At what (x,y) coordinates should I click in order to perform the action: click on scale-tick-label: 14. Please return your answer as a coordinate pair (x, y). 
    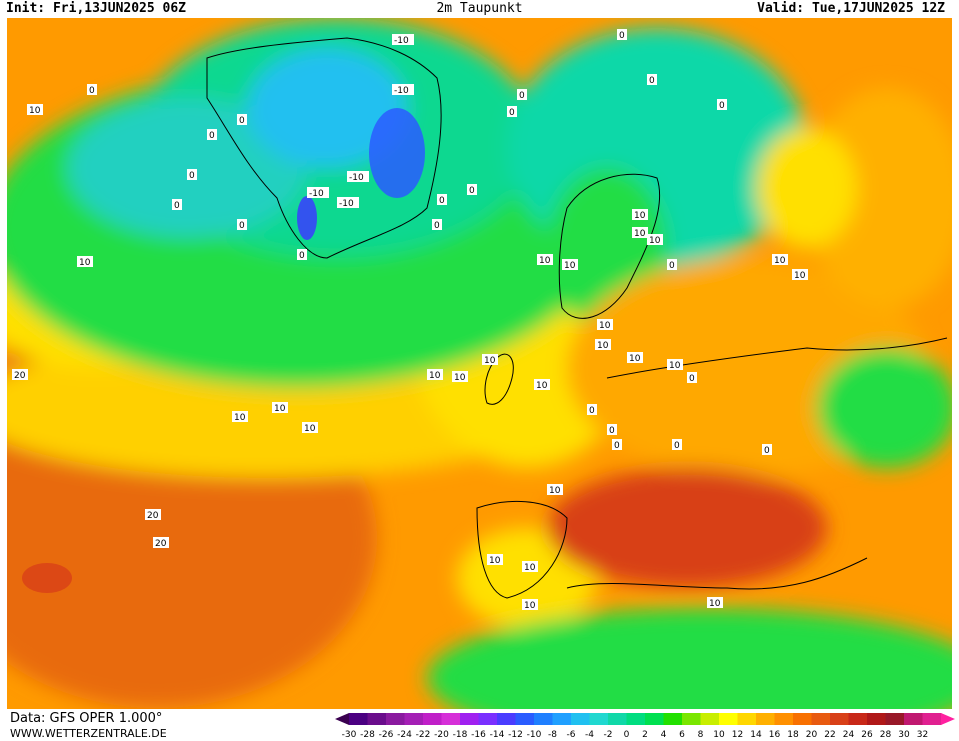
    Looking at the image, I should click on (756, 734).